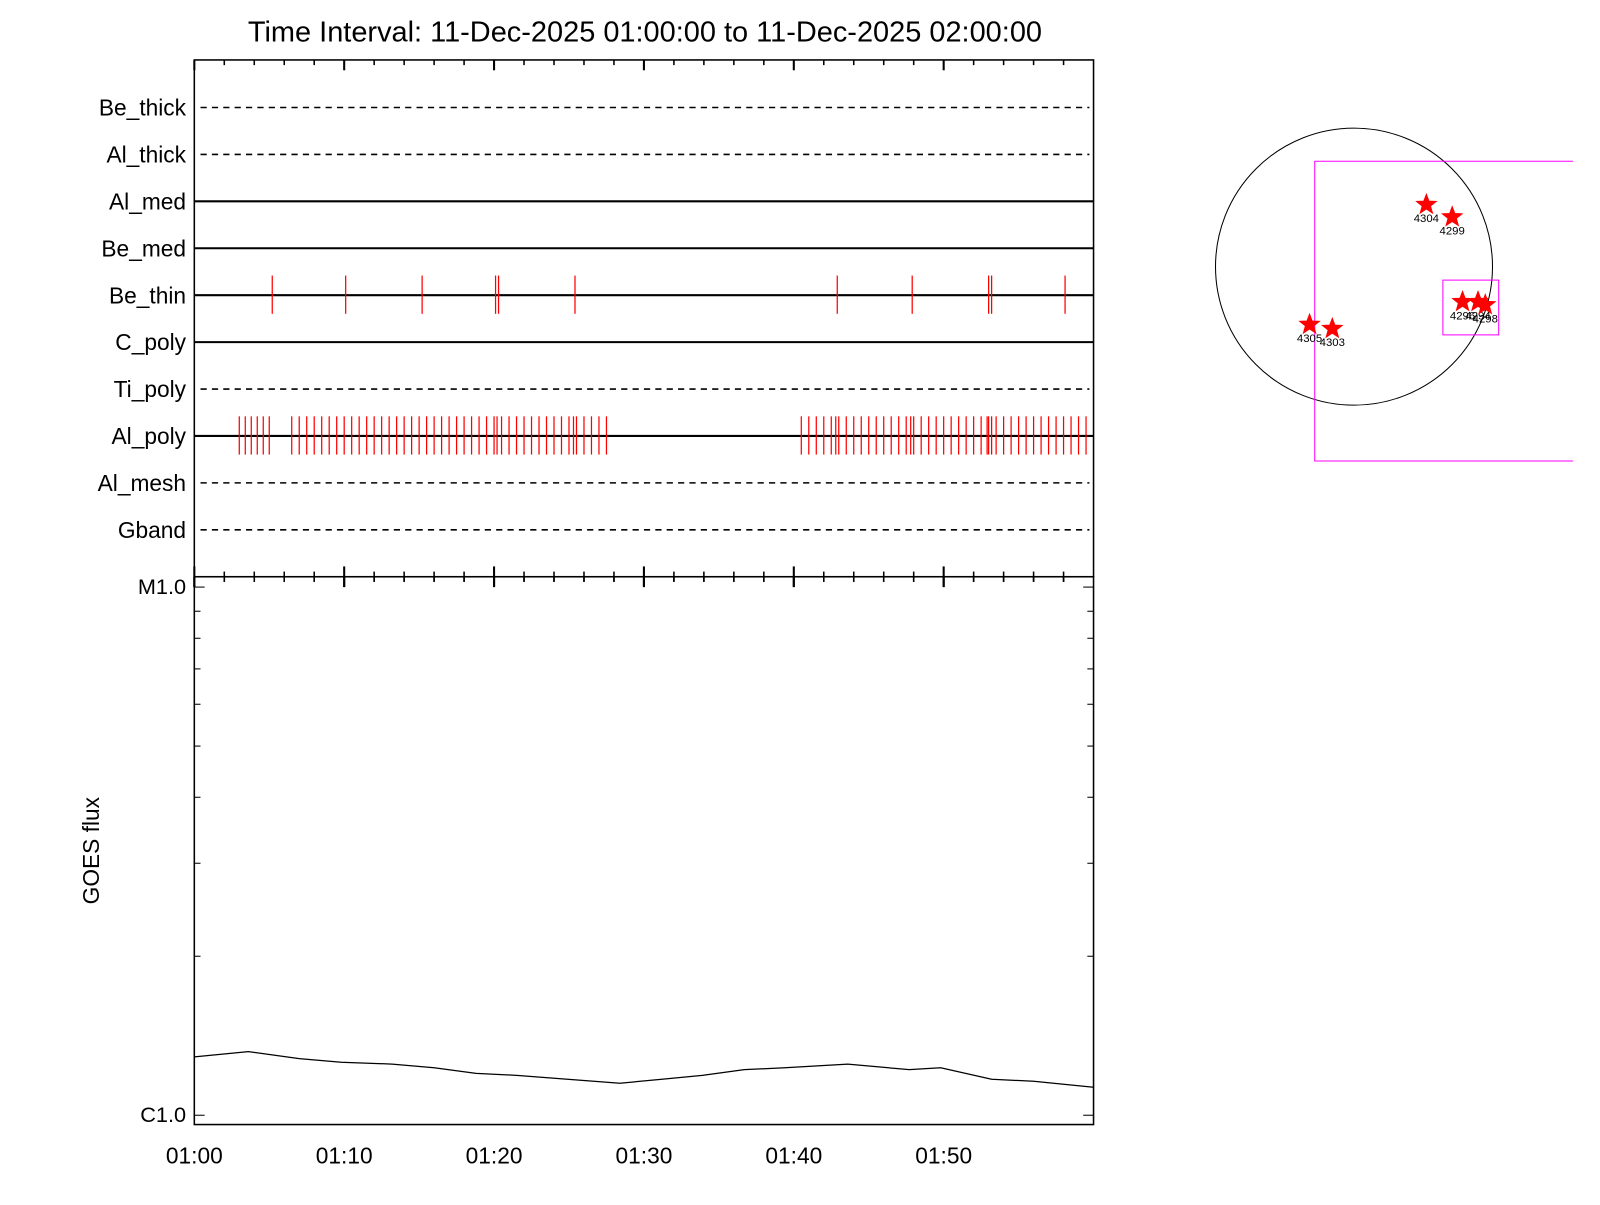  Describe the element at coordinates (1426, 219) in the screenshot. I see `region-label: 4304` at that location.